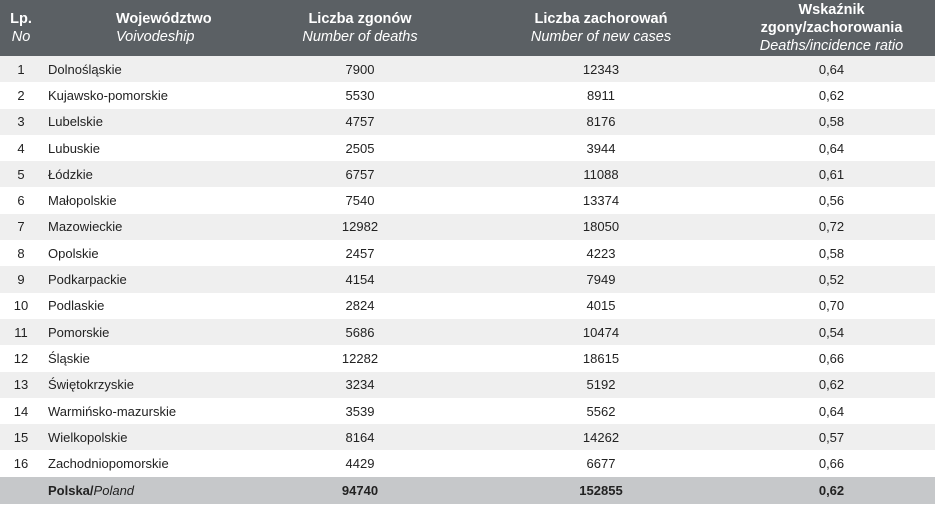 This screenshot has height=511, width=935. I want to click on total-no, so click(21, 490).